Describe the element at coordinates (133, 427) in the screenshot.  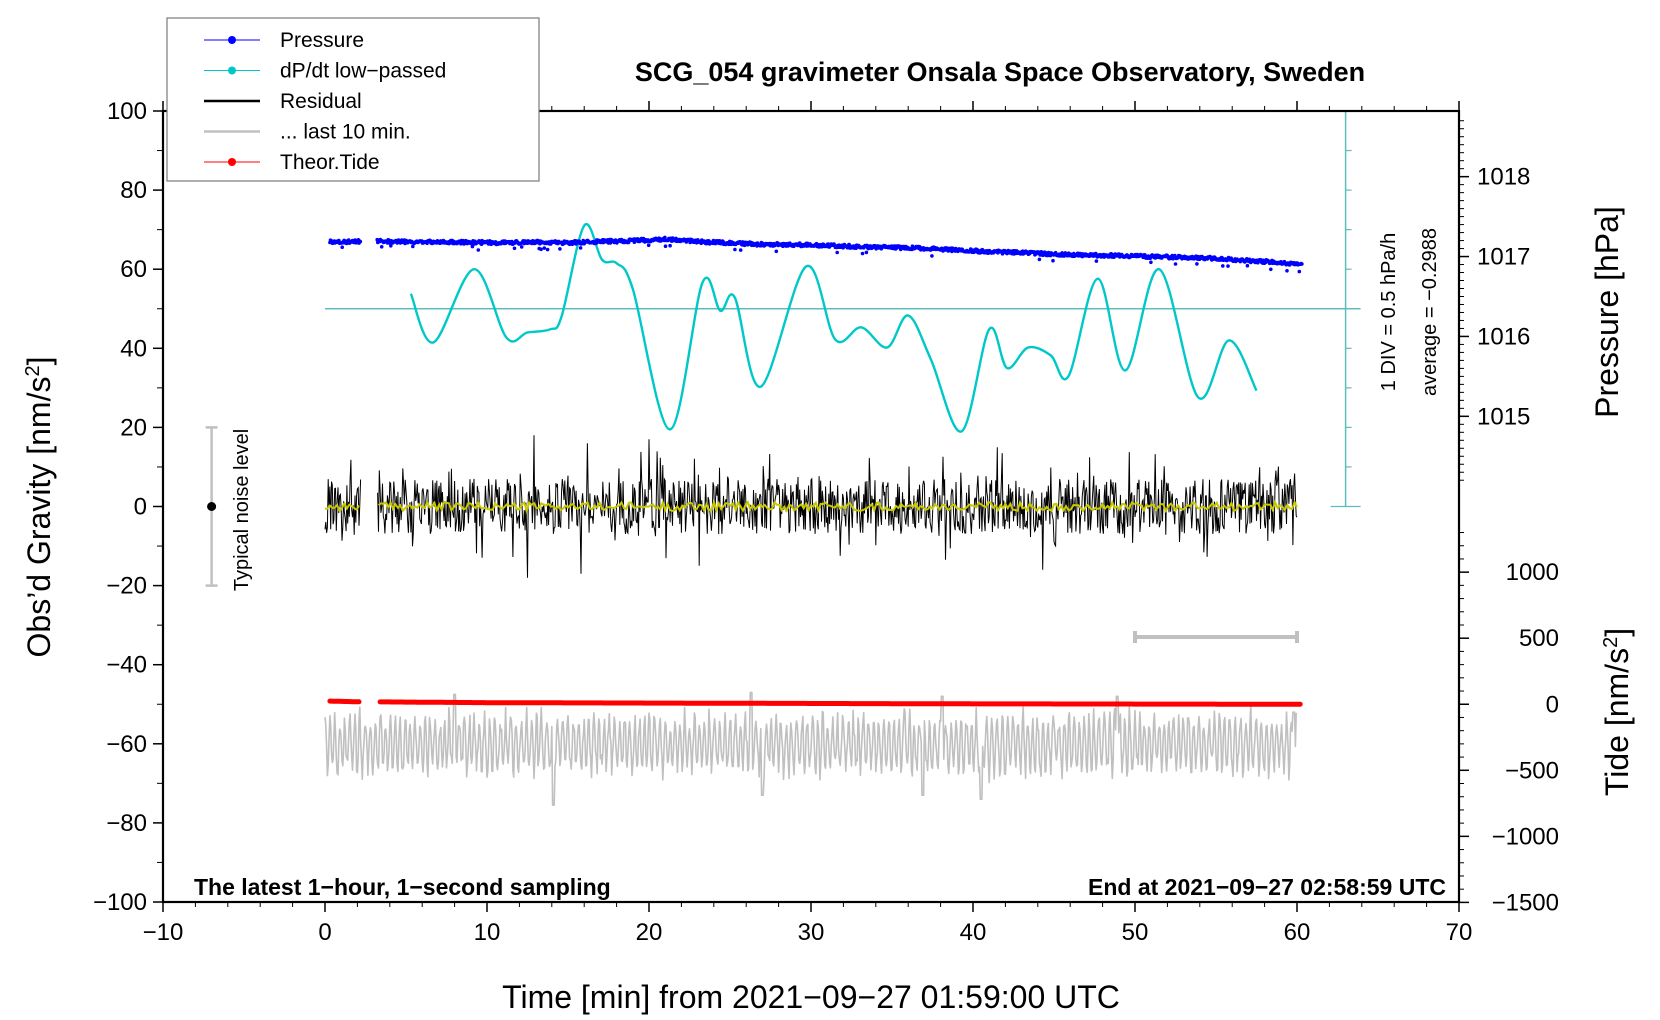
I see `y-tick-label: 20` at that location.